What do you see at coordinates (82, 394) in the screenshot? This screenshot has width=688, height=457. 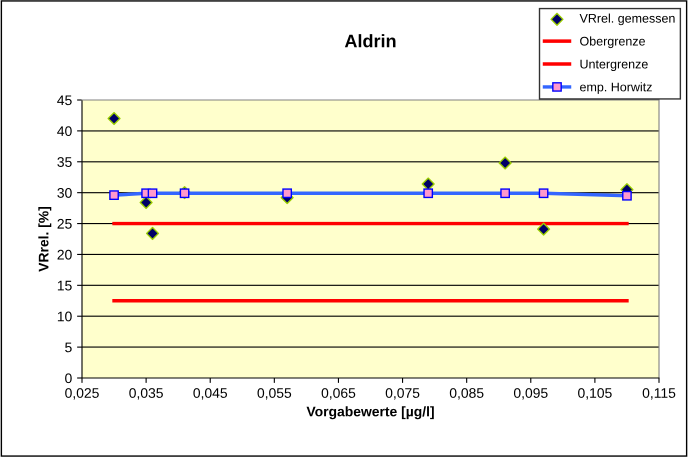 I see `x-tick-label: 0,025` at bounding box center [82, 394].